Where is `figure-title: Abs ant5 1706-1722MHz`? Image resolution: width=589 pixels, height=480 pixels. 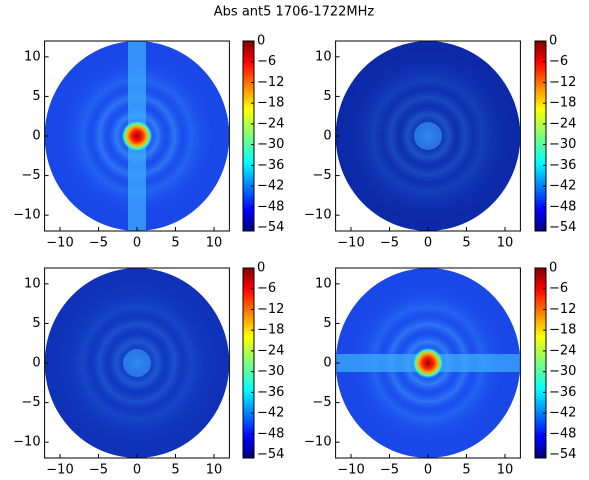 figure-title: Abs ant5 1706-1722MHz is located at coordinates (294, 12).